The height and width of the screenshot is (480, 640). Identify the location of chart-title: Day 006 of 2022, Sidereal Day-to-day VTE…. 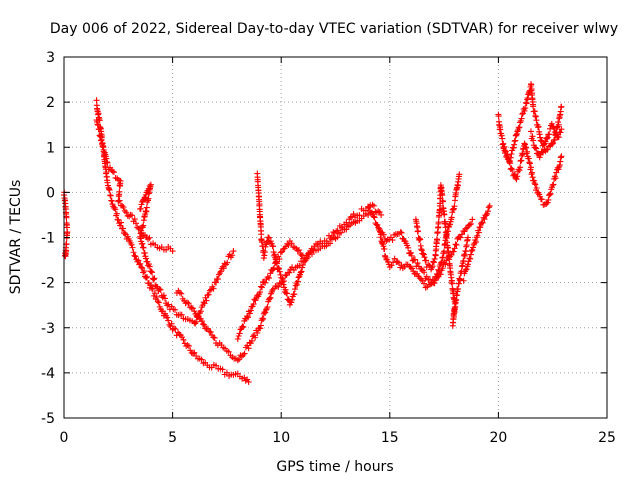
(334, 29).